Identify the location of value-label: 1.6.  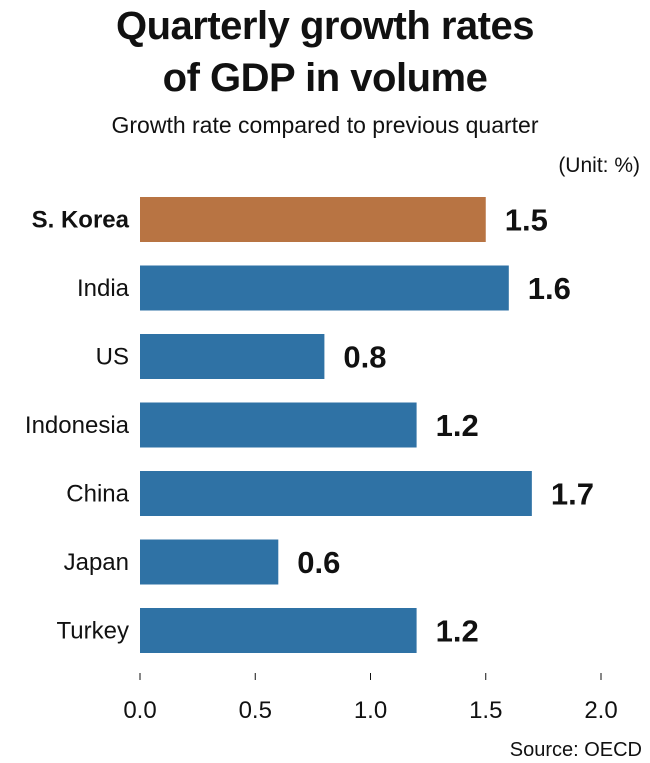
(549, 288).